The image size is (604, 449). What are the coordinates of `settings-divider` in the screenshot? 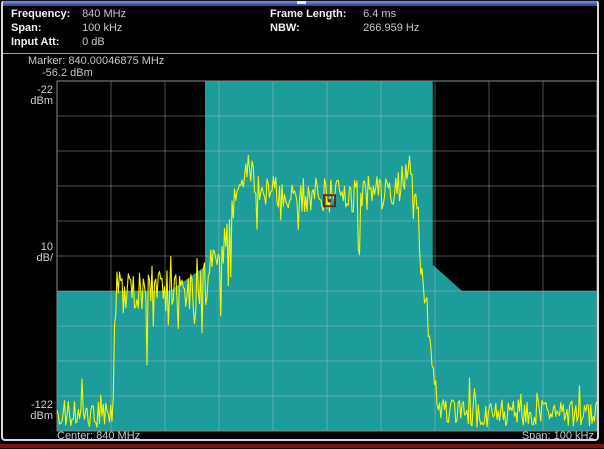 It's located at (300, 53).